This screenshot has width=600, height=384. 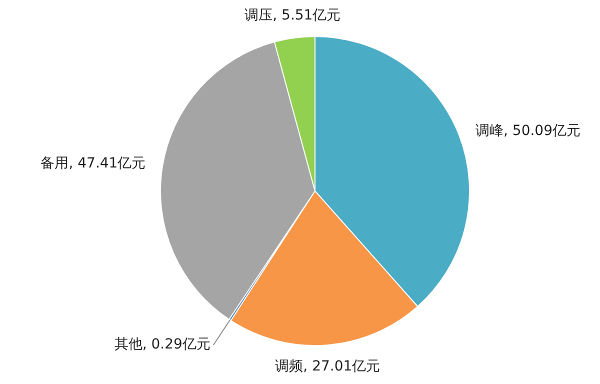 I want to click on slice-label: 备用, so click(x=54, y=163).